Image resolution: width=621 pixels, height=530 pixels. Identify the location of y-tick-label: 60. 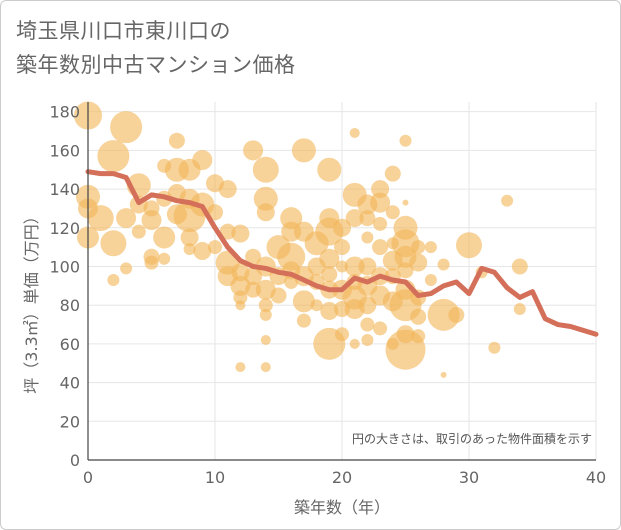
(70, 344).